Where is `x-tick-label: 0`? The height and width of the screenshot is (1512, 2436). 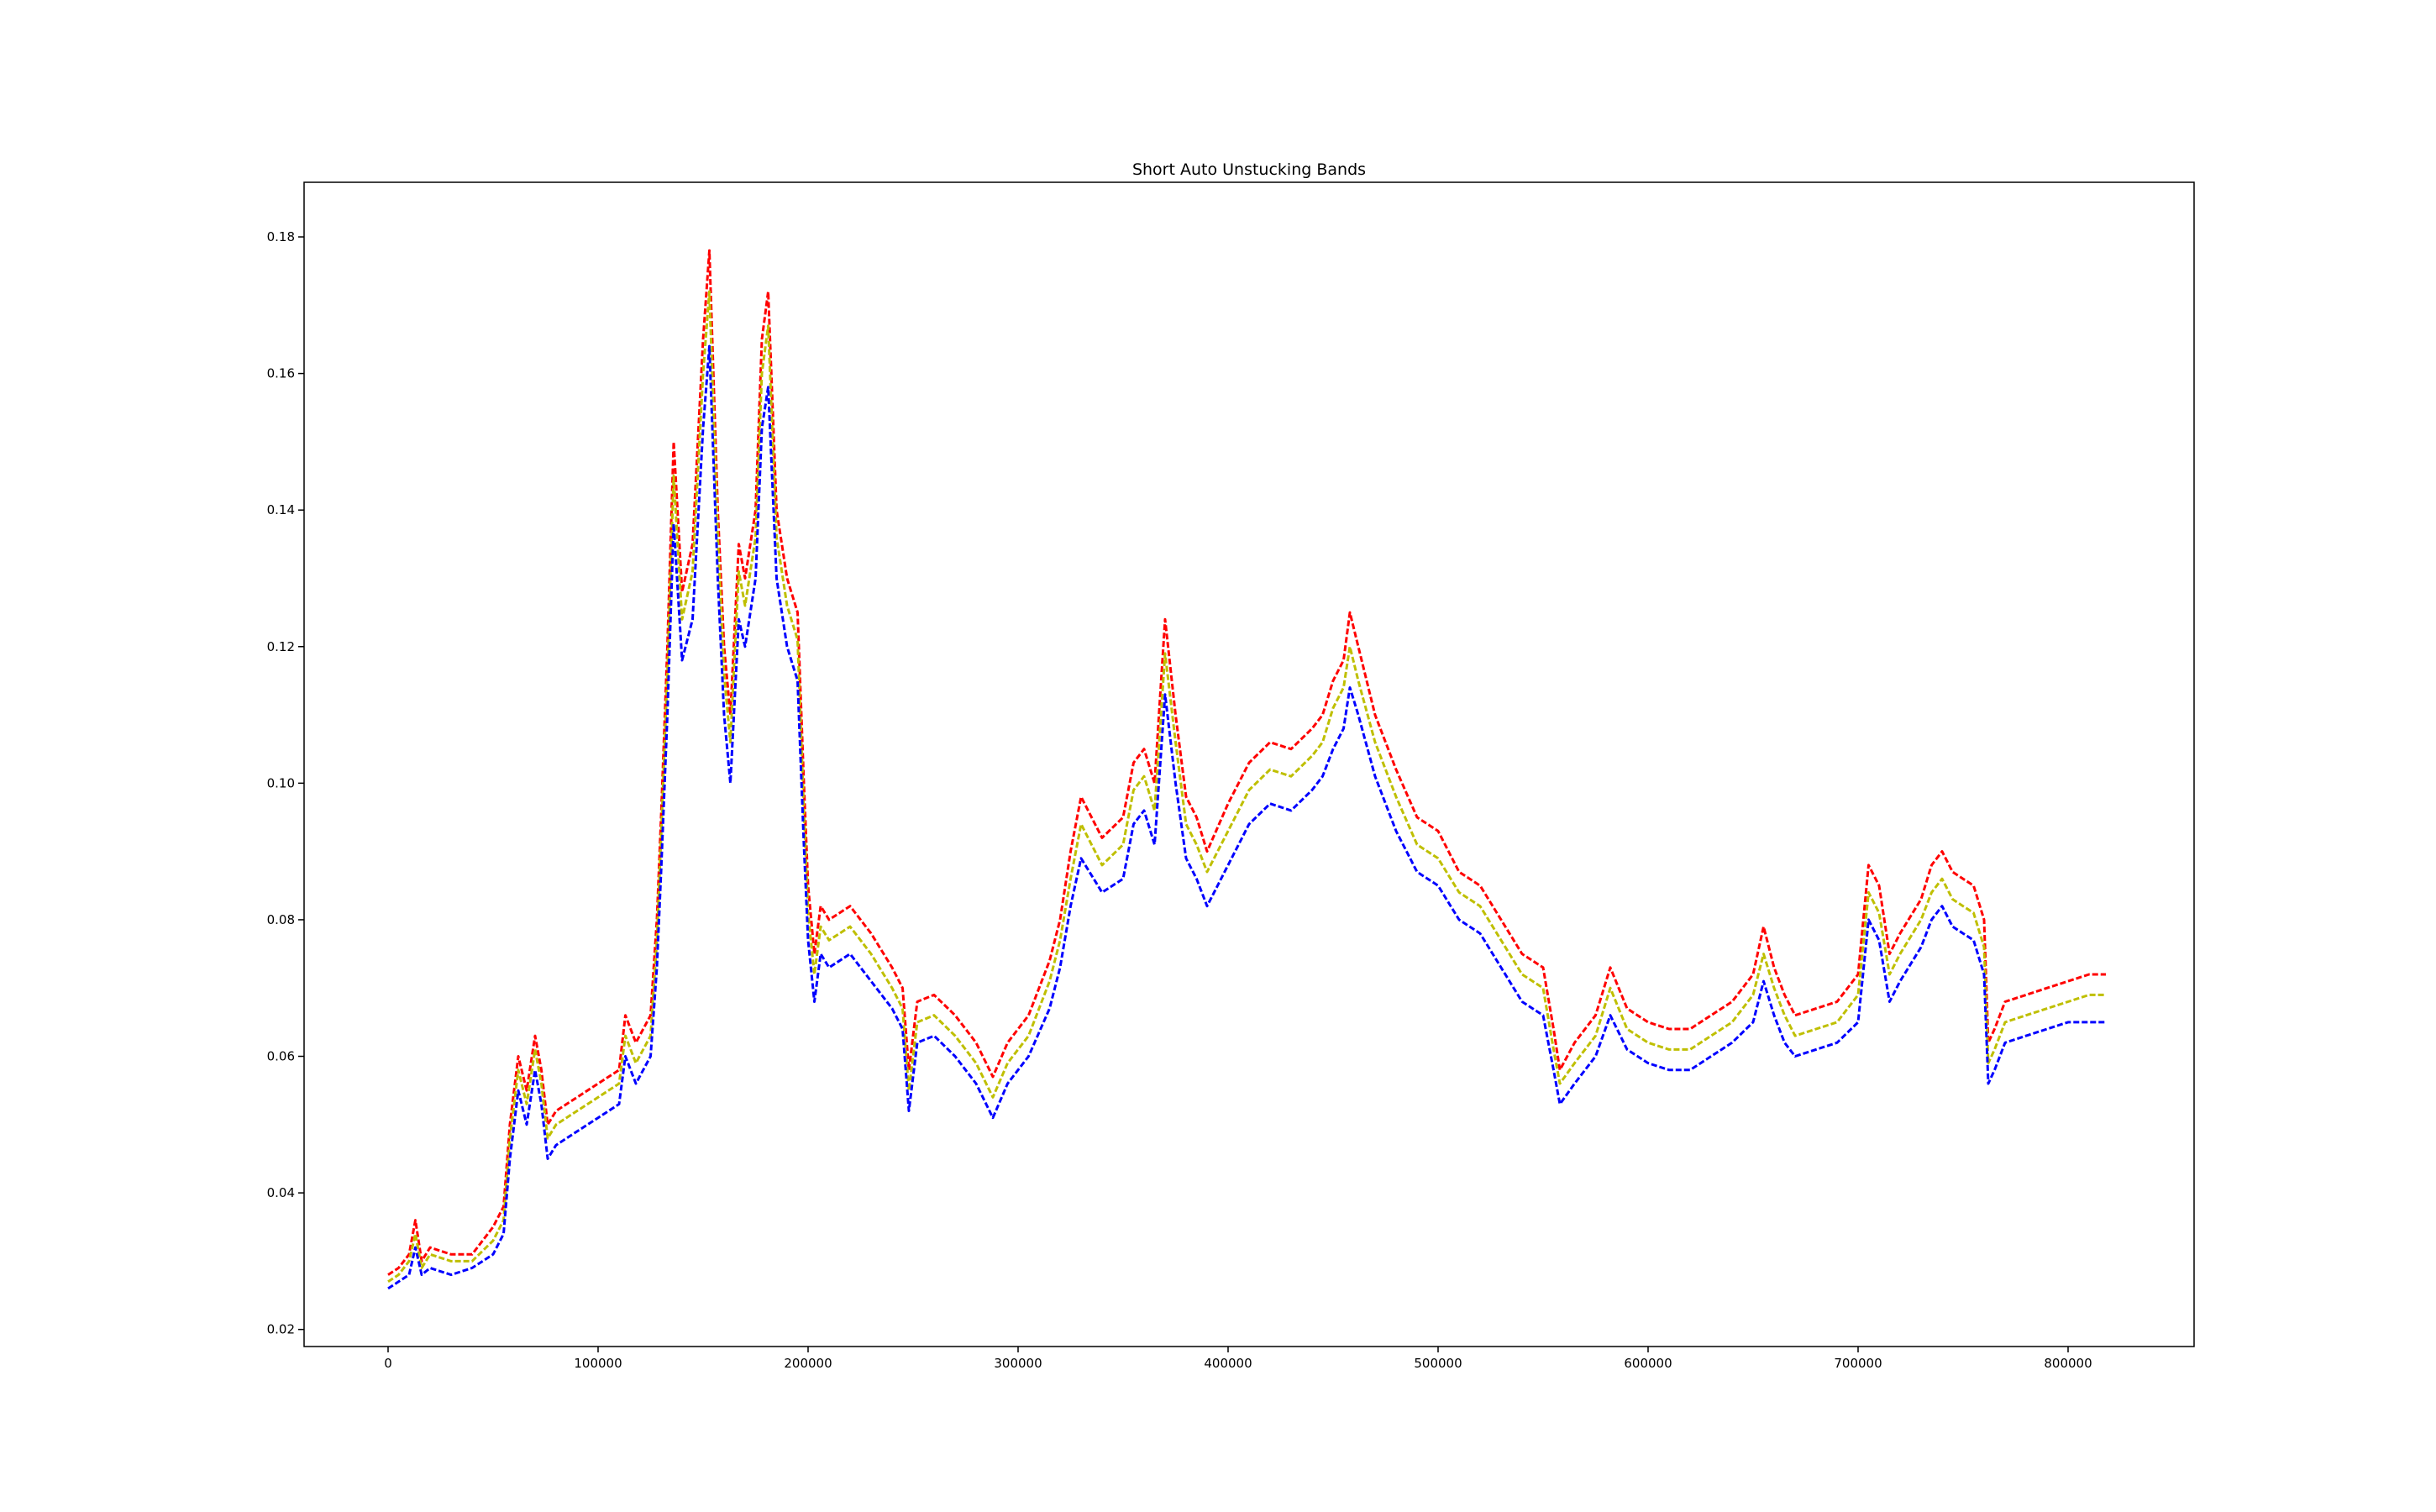 x-tick-label: 0 is located at coordinates (388, 1363).